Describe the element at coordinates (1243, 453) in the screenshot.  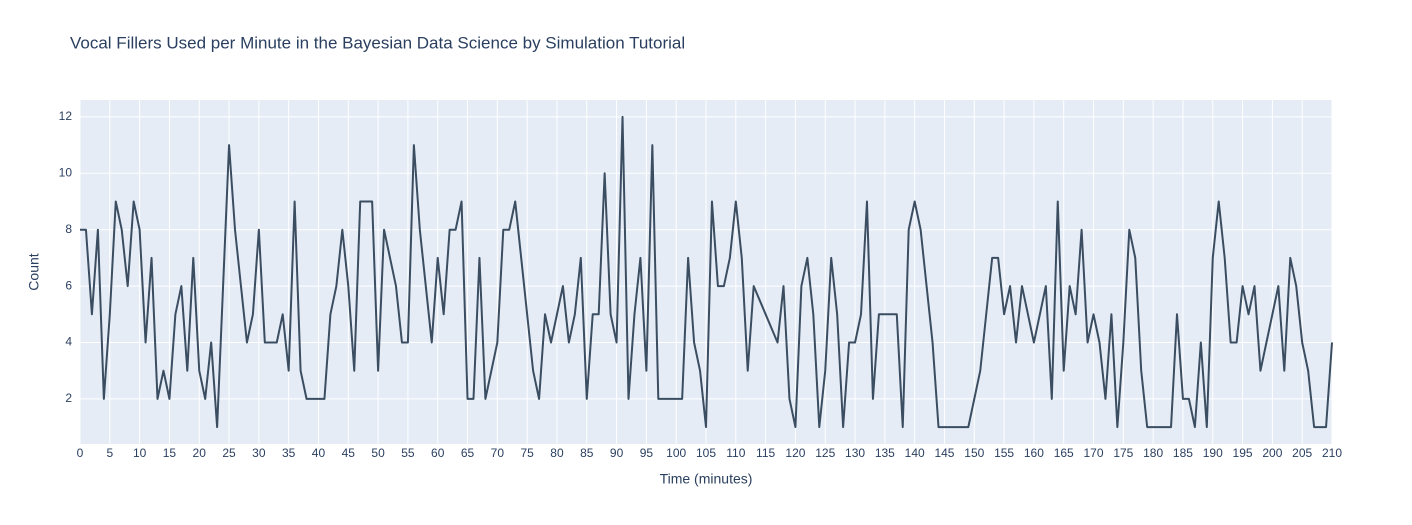
I see `x-tick-label: 195` at that location.